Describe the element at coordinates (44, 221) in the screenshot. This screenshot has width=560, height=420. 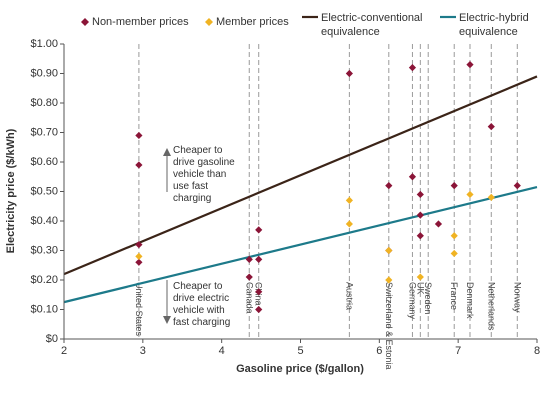
I see `y-tick-label: $0.40` at that location.